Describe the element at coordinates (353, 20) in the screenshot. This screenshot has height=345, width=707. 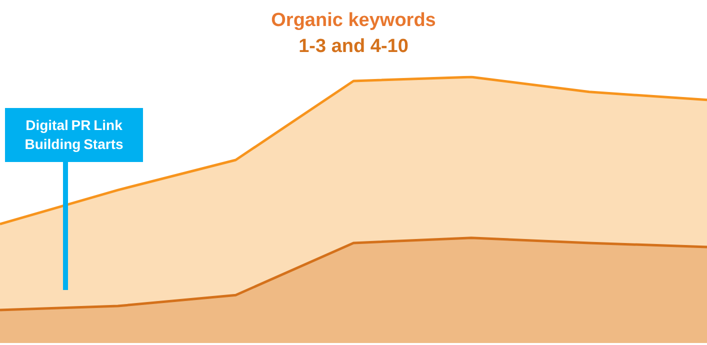
I see `chart-title: Organic keywords` at that location.